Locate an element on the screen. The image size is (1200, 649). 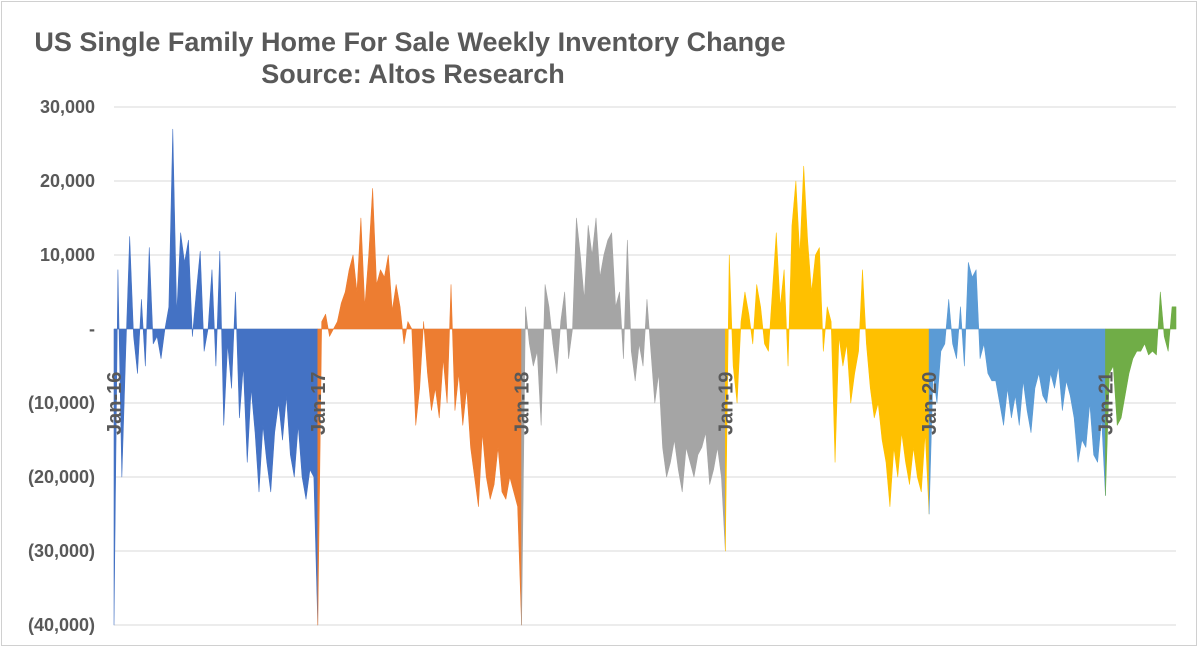
chart-subtitle: Source: Altos Research is located at coordinates (413, 74).